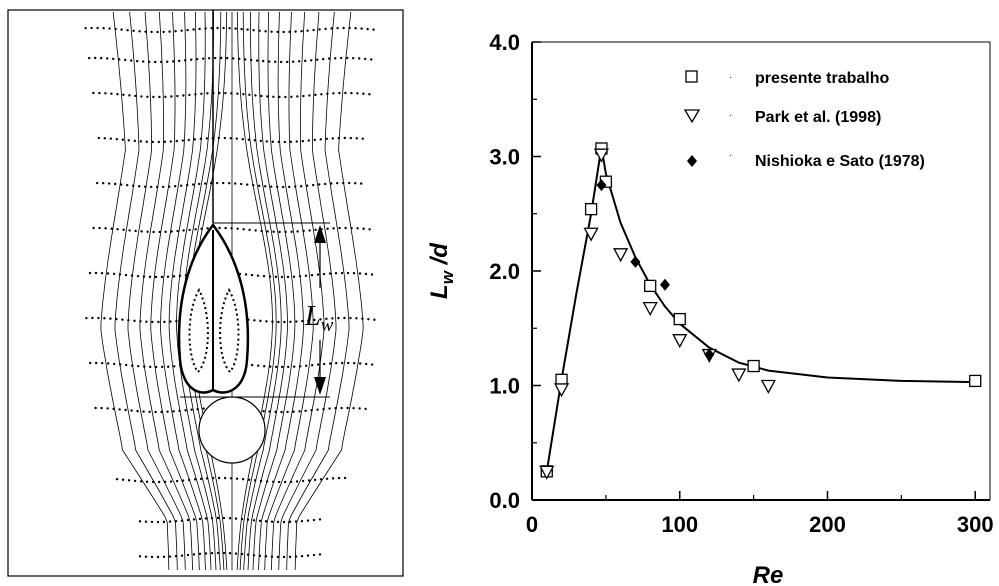 Image resolution: width=999 pixels, height=586 pixels. What do you see at coordinates (621, 255) in the screenshot?
I see `point-park` at bounding box center [621, 255].